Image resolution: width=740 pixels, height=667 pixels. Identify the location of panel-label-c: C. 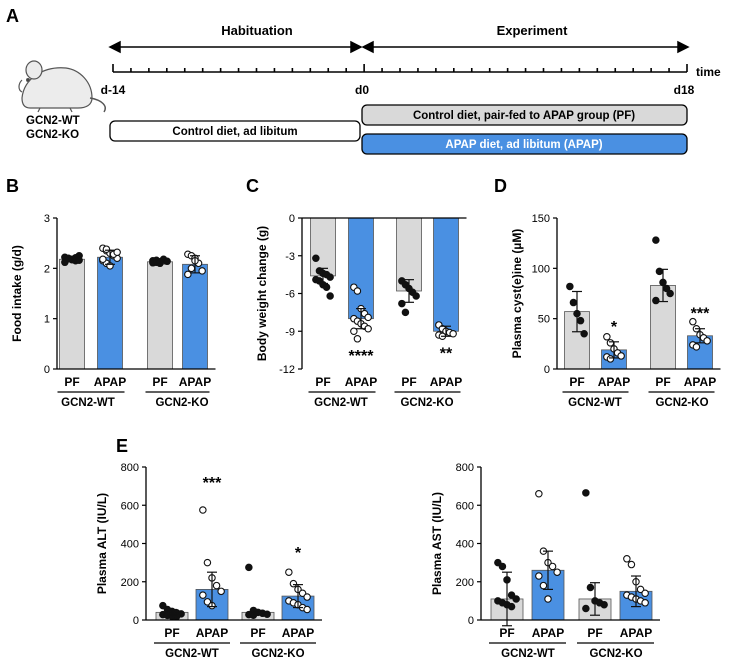
(252, 186).